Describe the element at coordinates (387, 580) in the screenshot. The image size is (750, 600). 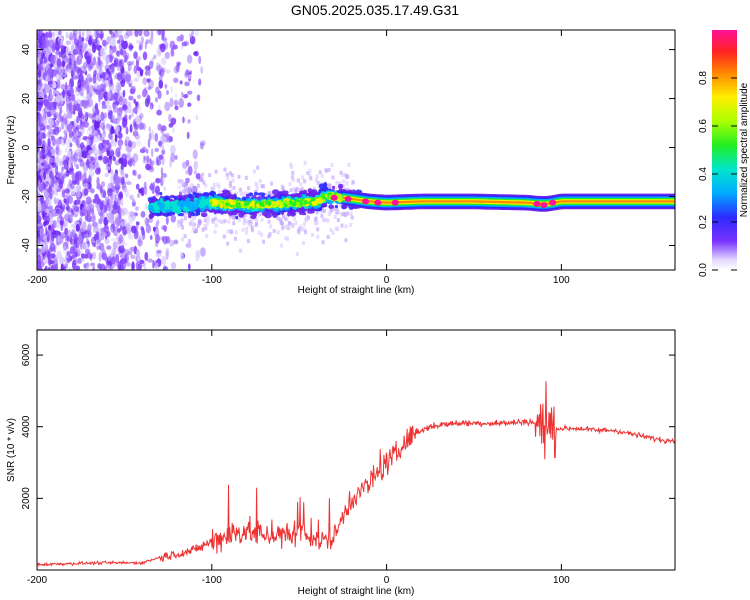
I see `snr-x-tick-label: 0` at that location.